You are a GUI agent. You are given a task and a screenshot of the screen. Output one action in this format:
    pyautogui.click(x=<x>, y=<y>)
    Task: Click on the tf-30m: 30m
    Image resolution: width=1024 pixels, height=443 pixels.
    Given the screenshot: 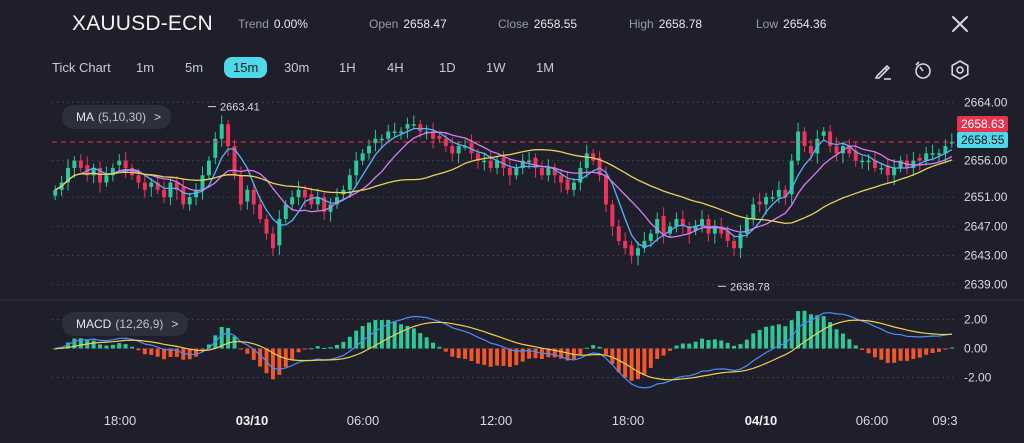 What is the action you would take?
    pyautogui.click(x=297, y=67)
    